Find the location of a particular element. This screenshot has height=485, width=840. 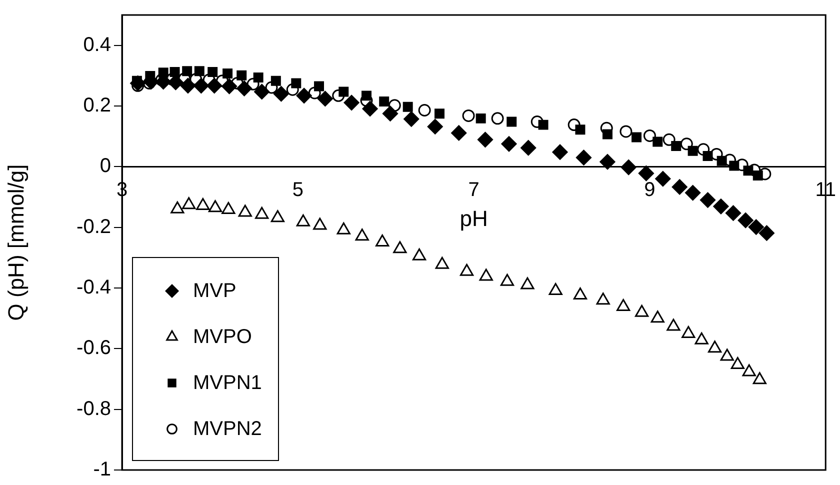

y-tick-label: 0.2 is located at coordinates (97, 105).